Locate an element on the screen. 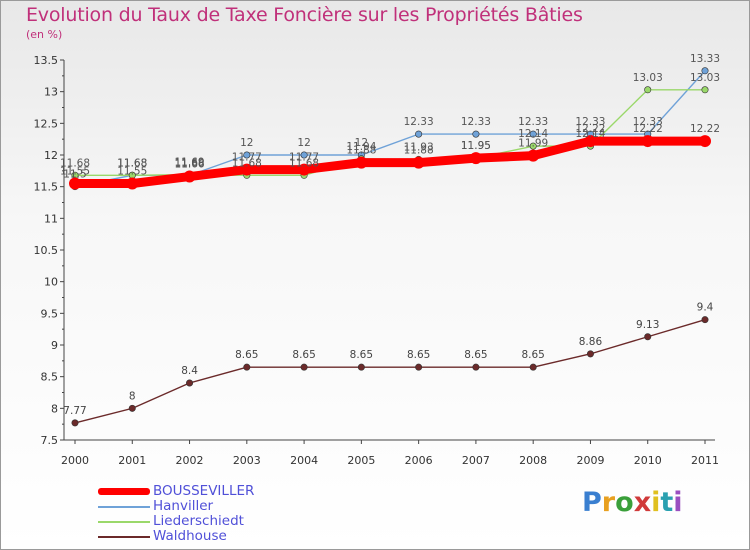 This screenshot has width=750, height=550. x-tick-label: 2008 is located at coordinates (533, 460).